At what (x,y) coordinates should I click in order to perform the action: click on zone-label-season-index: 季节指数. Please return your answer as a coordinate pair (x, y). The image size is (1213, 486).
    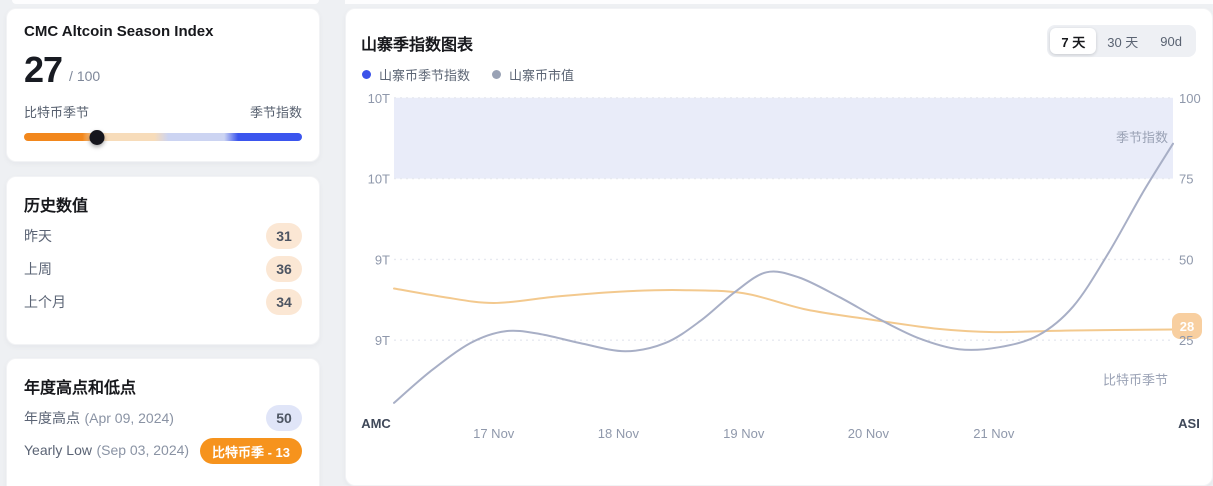
    Looking at the image, I should click on (1142, 137).